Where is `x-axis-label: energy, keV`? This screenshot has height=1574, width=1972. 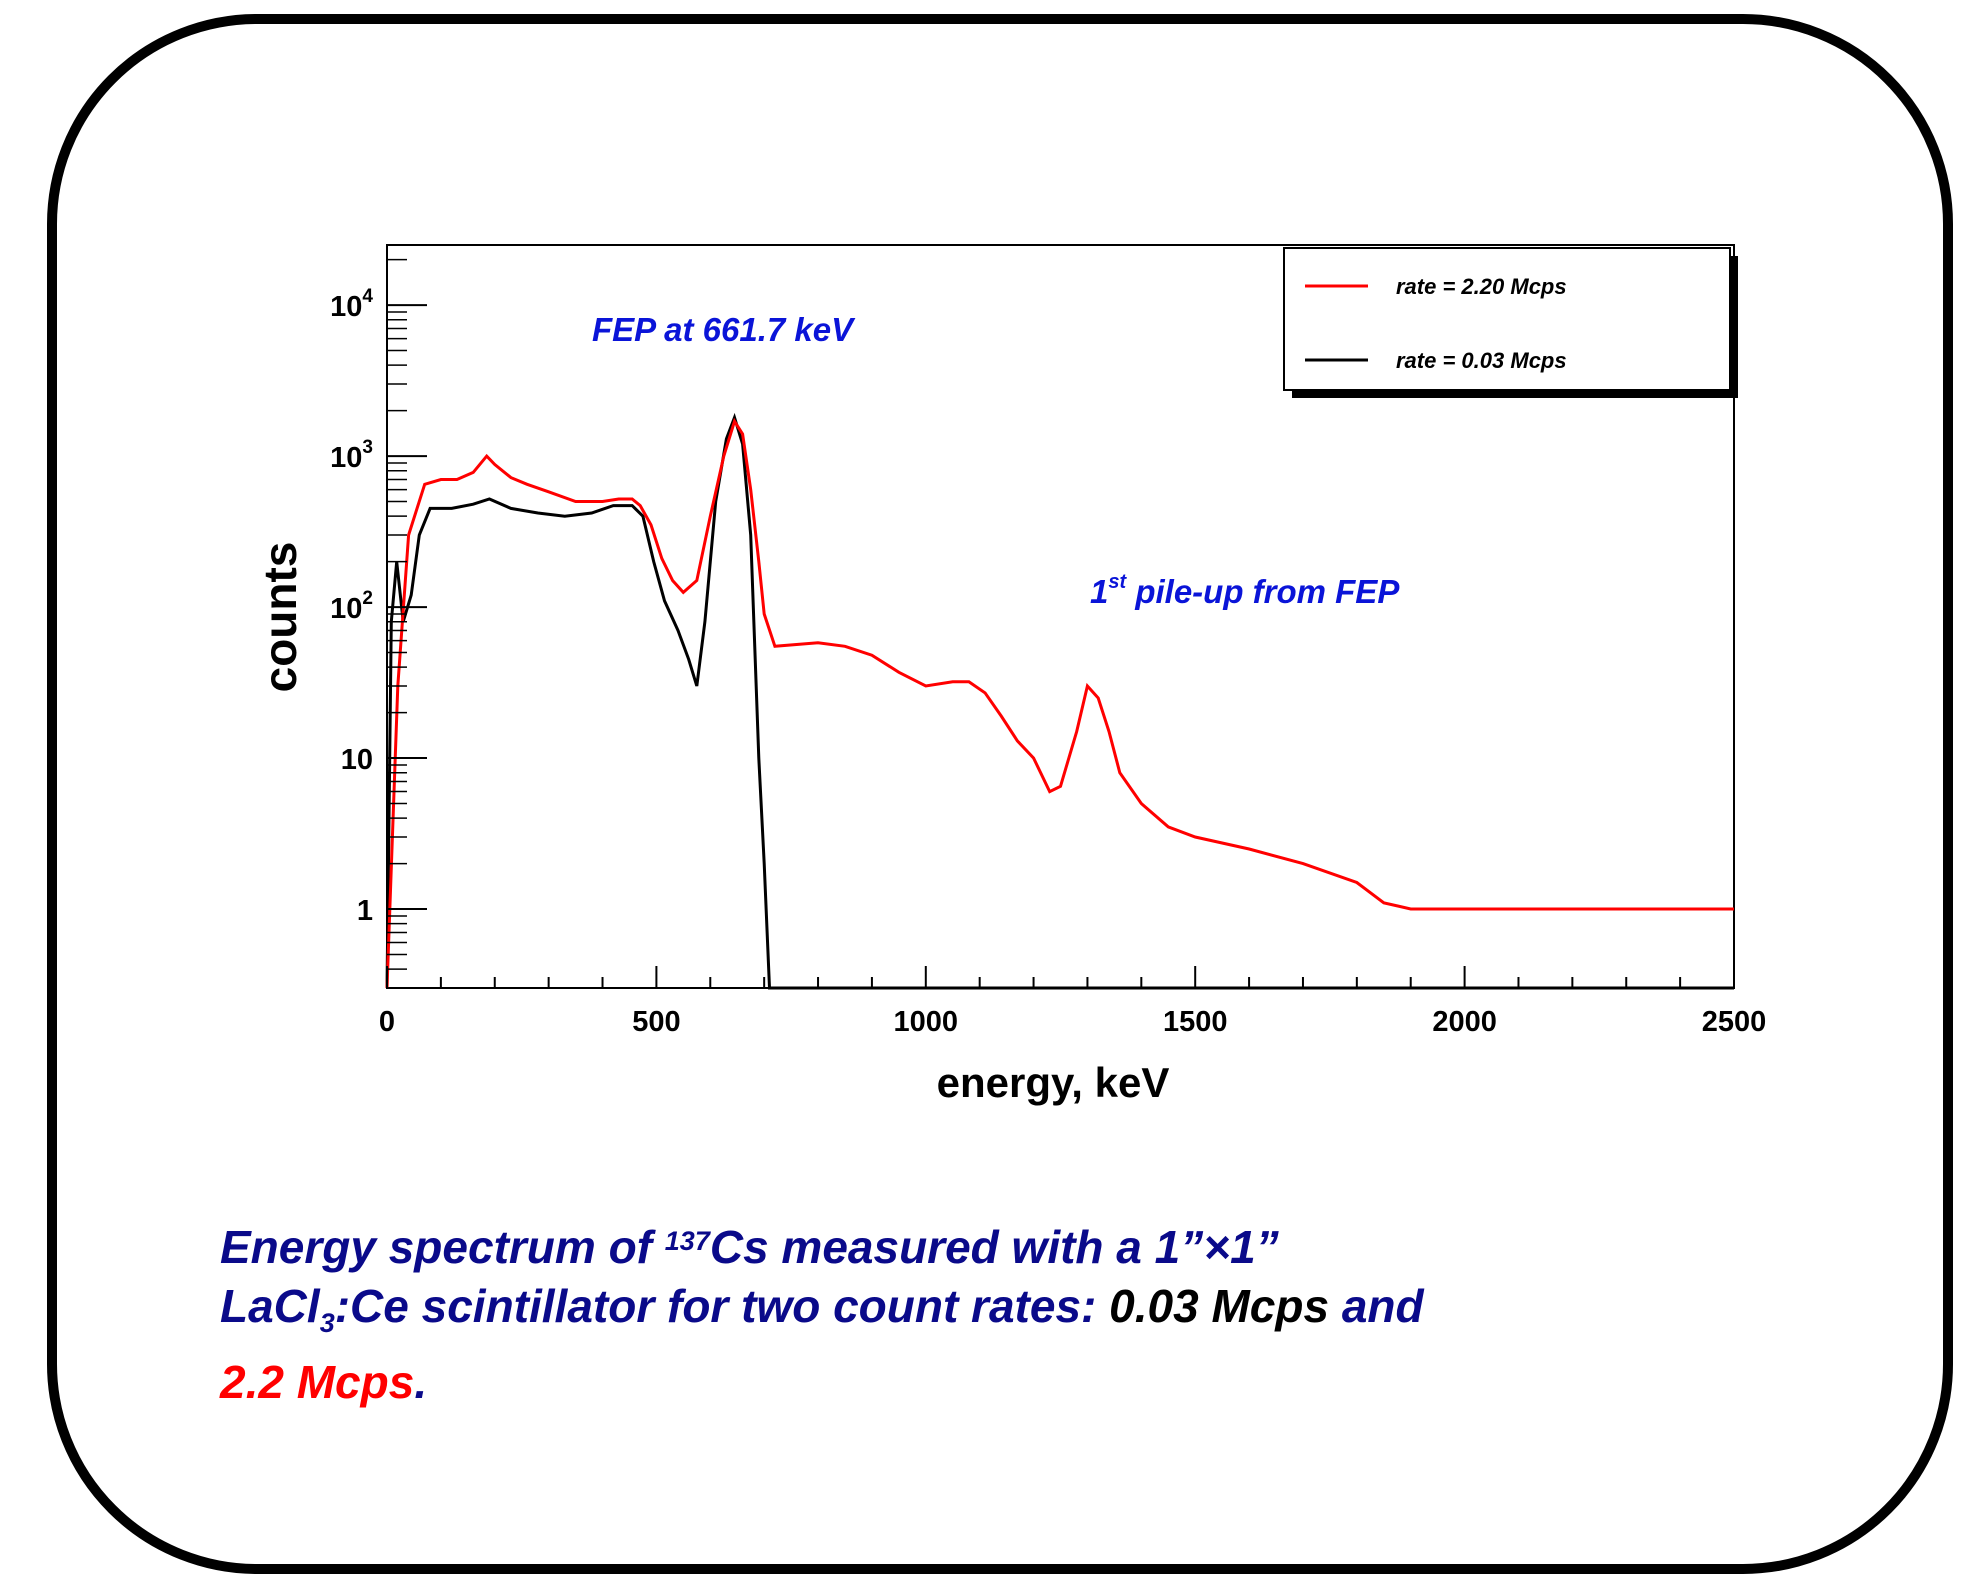 x-axis-label: energy, keV is located at coordinates (1053, 1082).